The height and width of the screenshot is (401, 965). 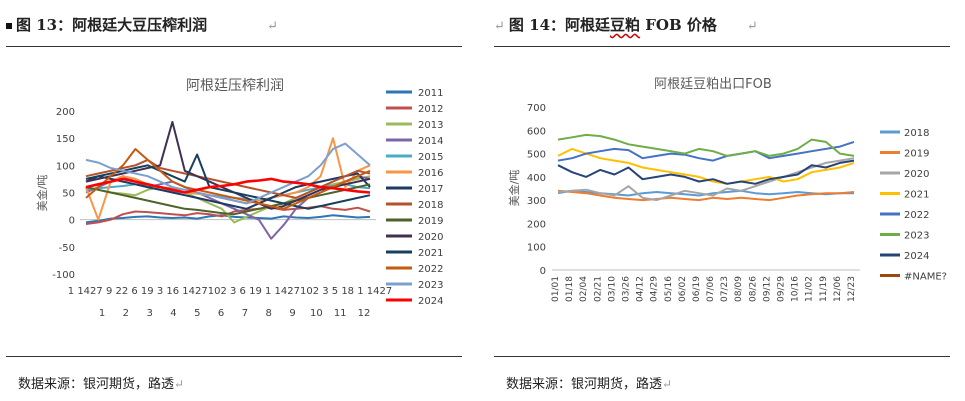 I want to click on y-tick-label: 600, so click(x=536, y=131).